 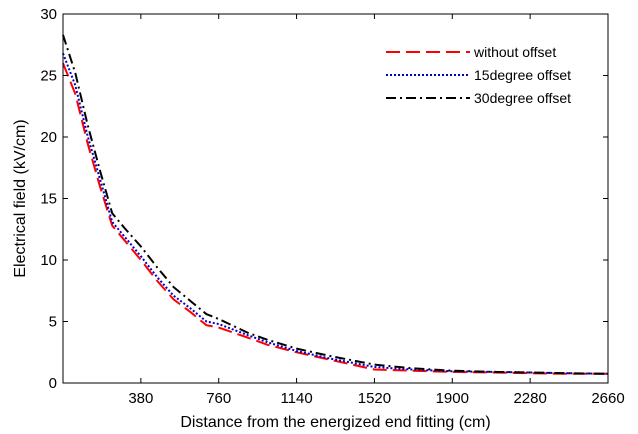 What do you see at coordinates (607, 398) in the screenshot?
I see `x-tick-label: 2660` at bounding box center [607, 398].